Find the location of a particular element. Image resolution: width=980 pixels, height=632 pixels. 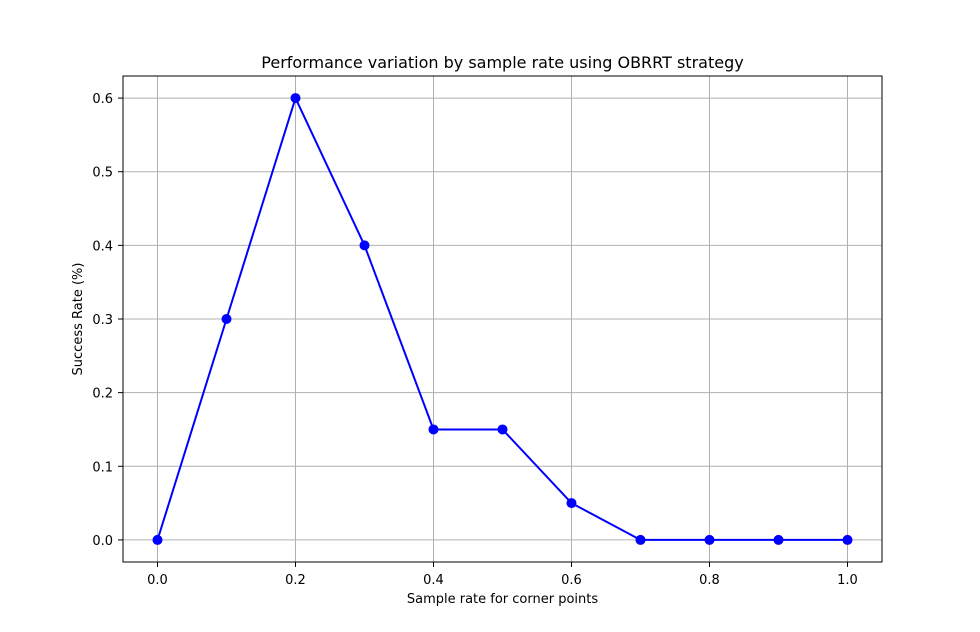

y-tick-label-4: 0.4 is located at coordinates (102, 246).